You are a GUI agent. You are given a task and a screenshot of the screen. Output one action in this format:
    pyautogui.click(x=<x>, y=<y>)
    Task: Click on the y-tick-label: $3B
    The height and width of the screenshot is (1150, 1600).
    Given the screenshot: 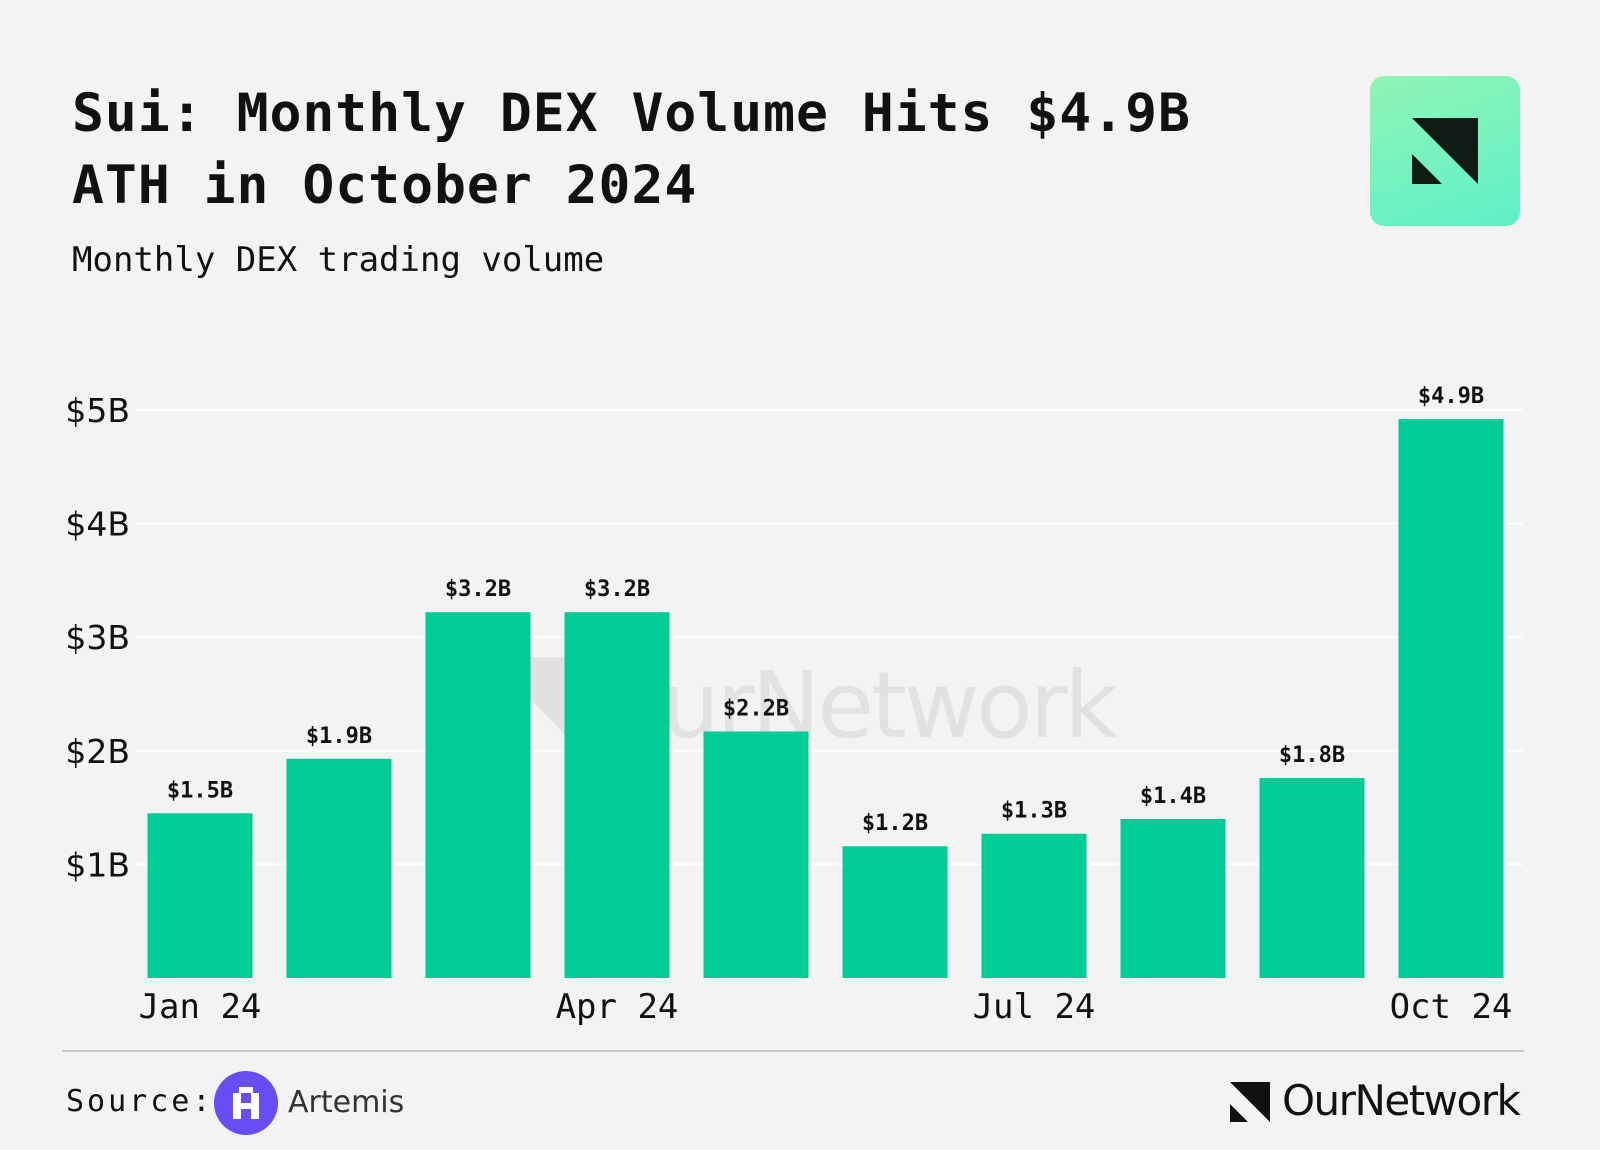 What is the action you would take?
    pyautogui.click(x=97, y=637)
    